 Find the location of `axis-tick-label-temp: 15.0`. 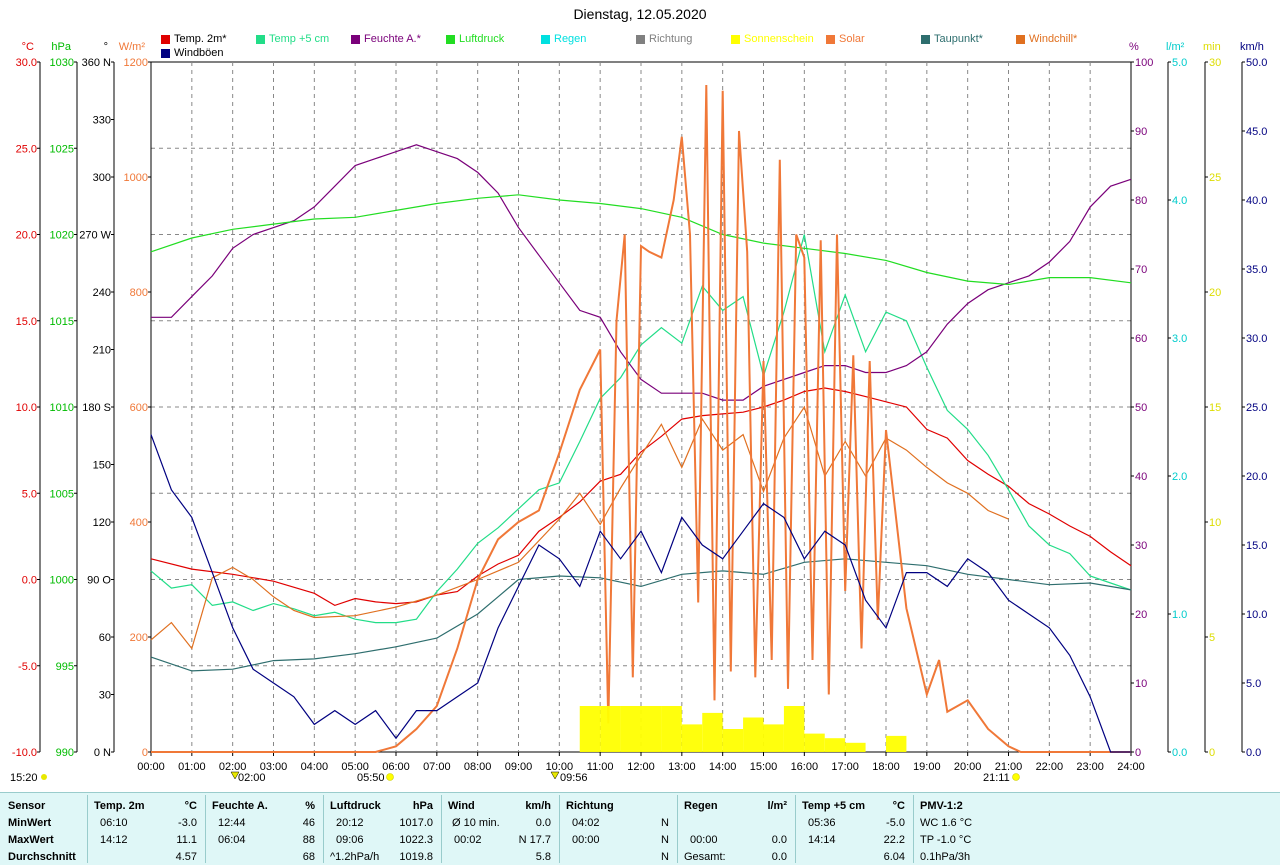

axis-tick-label-temp: 15.0 is located at coordinates (26, 322).